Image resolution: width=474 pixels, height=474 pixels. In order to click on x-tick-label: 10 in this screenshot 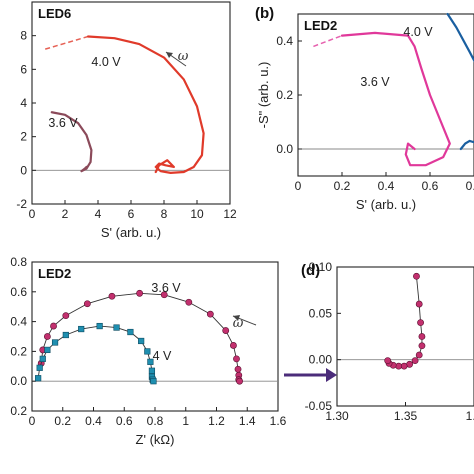, I will do `click(197, 214)`.